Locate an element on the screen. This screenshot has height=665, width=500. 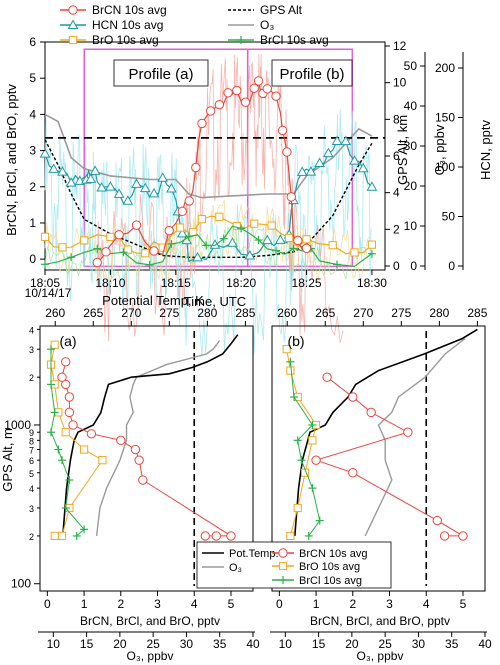
panel-a-marks is located at coordinates (142, 458).